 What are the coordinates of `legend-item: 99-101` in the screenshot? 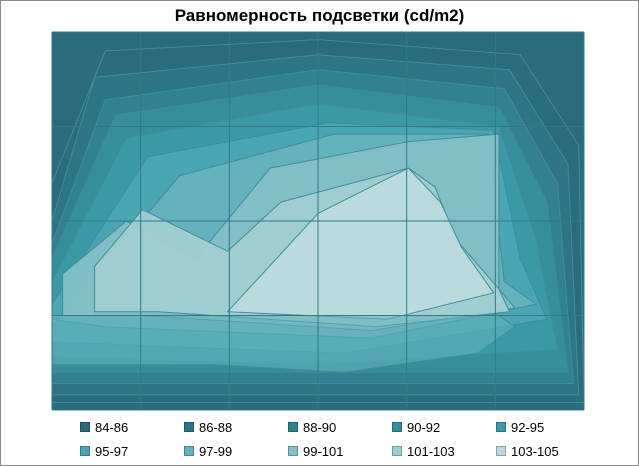 It's located at (315, 451).